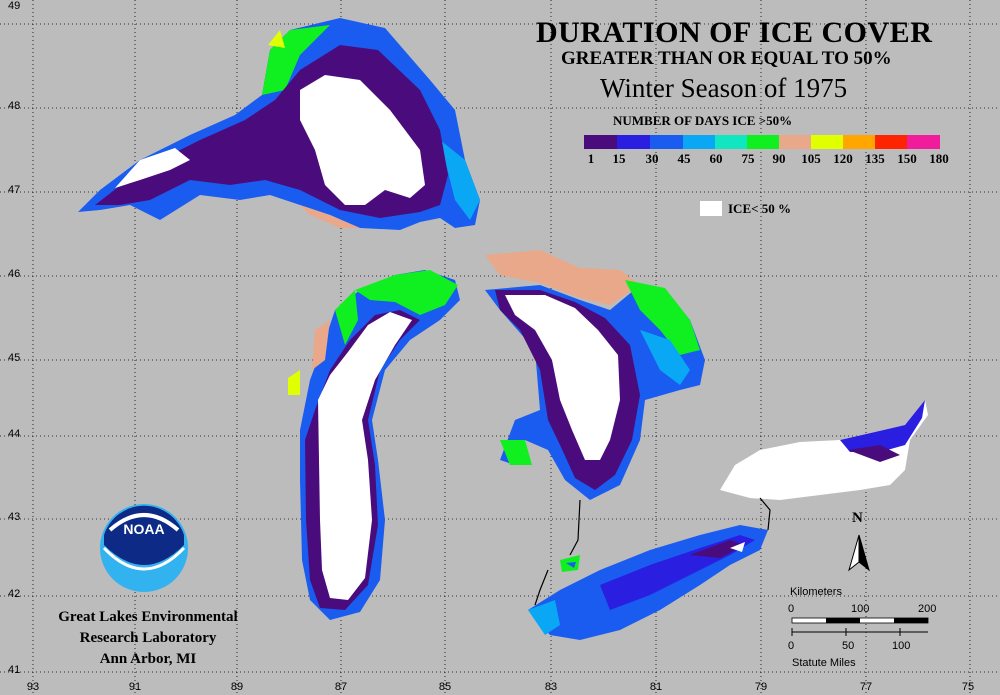  Describe the element at coordinates (341, 687) in the screenshot. I see `longitude-label: 87` at that location.